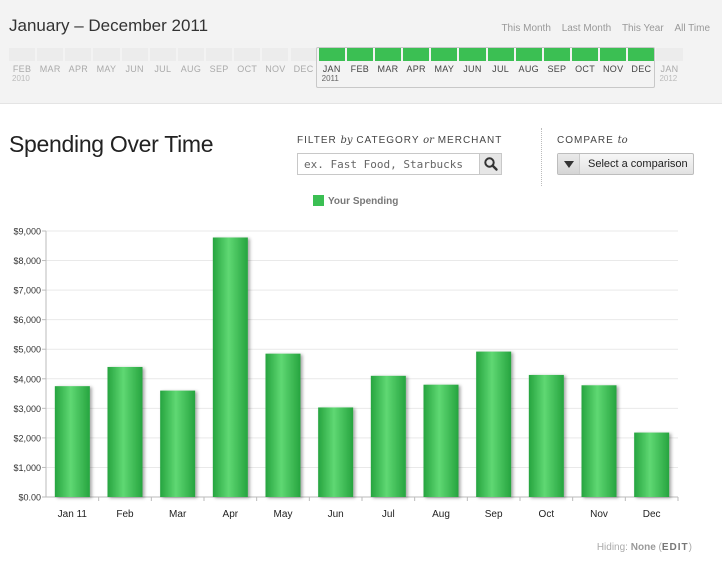 This screenshot has width=722, height=570. I want to click on month-label: FEB, so click(22, 69).